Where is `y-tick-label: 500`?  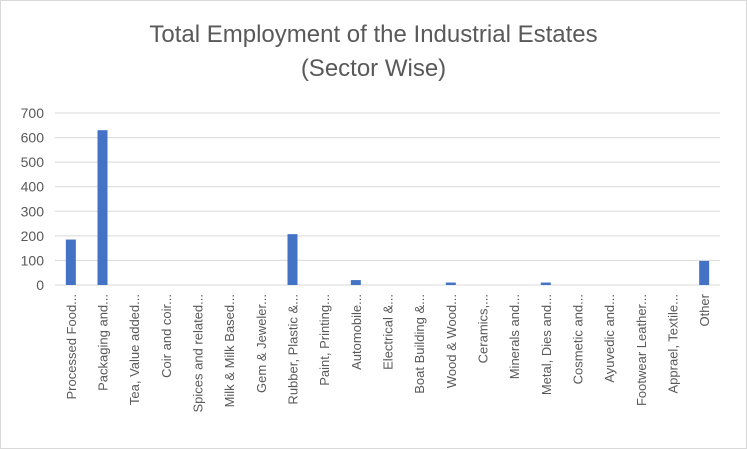
y-tick-label: 500 is located at coordinates (33, 162).